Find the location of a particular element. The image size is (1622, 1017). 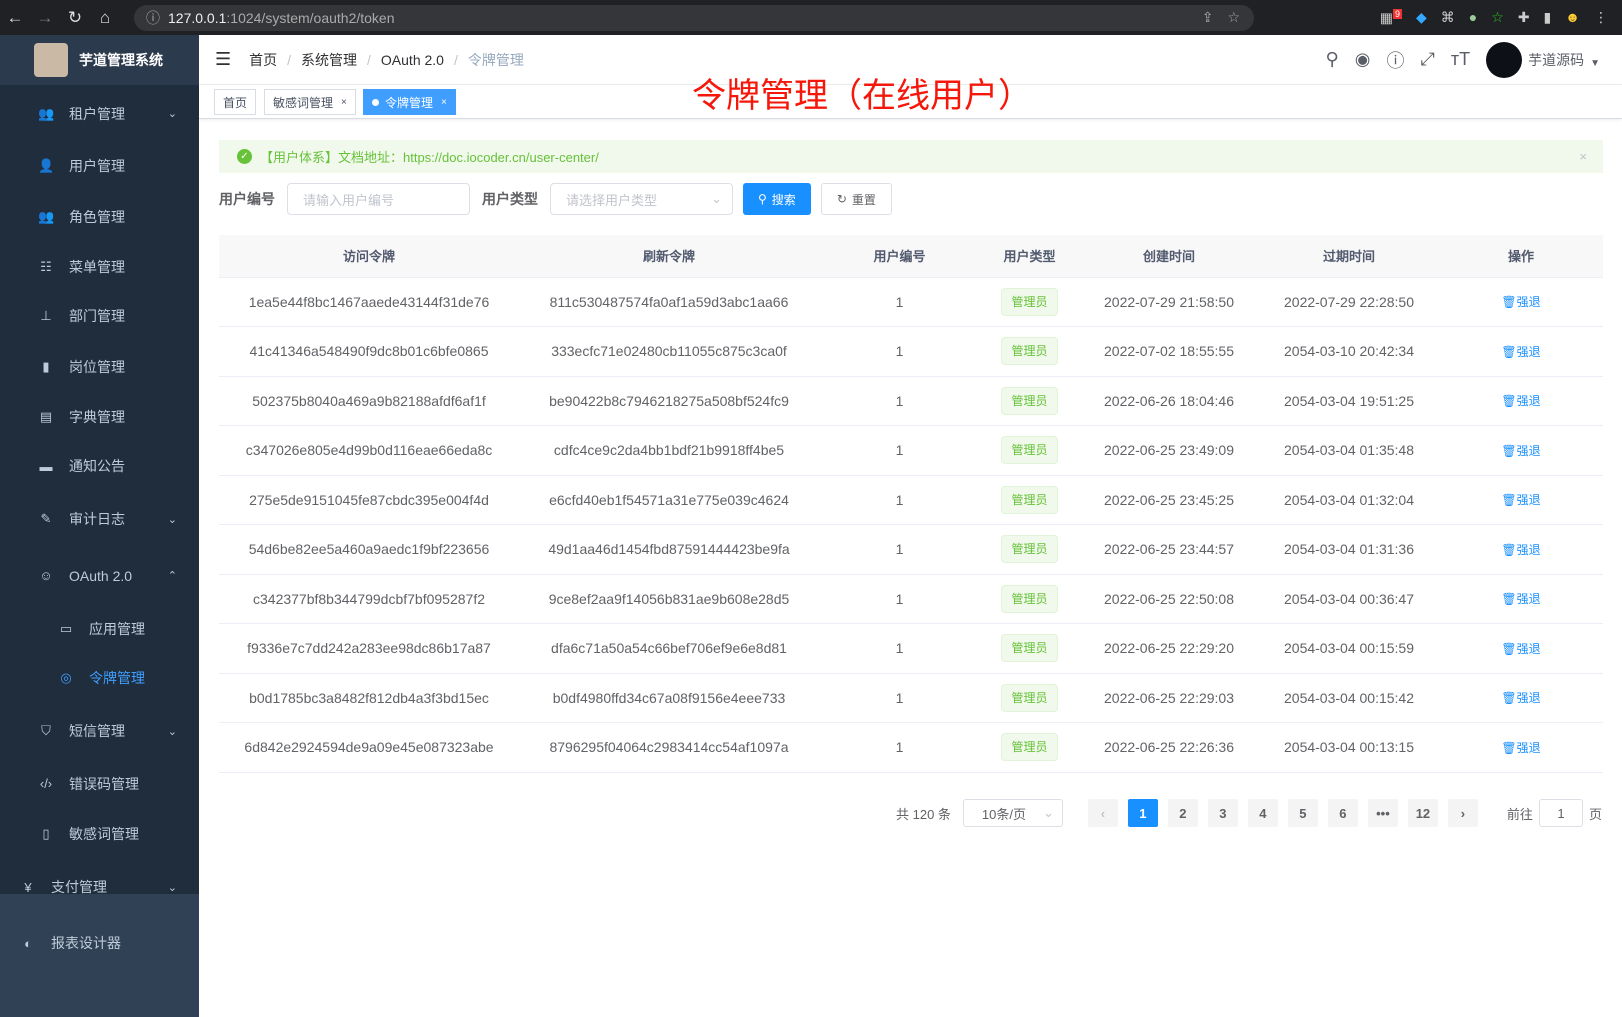

sidepanel-icon: ▮ is located at coordinates (1547, 16).